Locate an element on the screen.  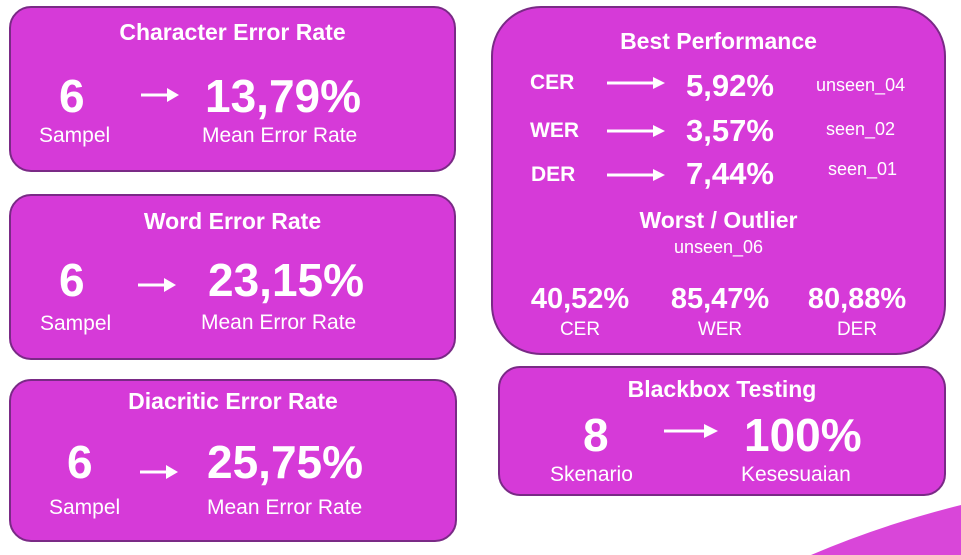
worst-value: 85,47% is located at coordinates (720, 299).